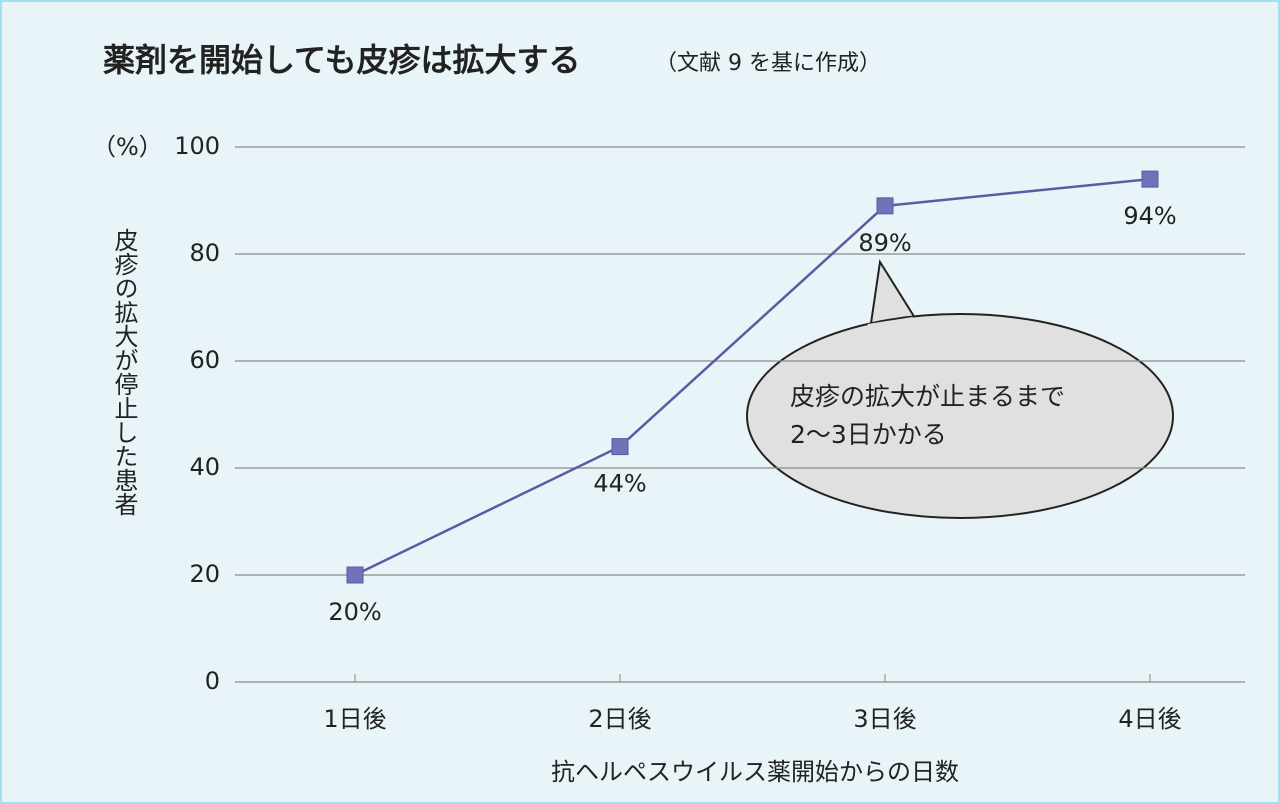 This screenshot has width=1280, height=804. I want to click on x-axis-label: 抗ヘルペスウイルス薬開始からの日数, so click(755, 772).